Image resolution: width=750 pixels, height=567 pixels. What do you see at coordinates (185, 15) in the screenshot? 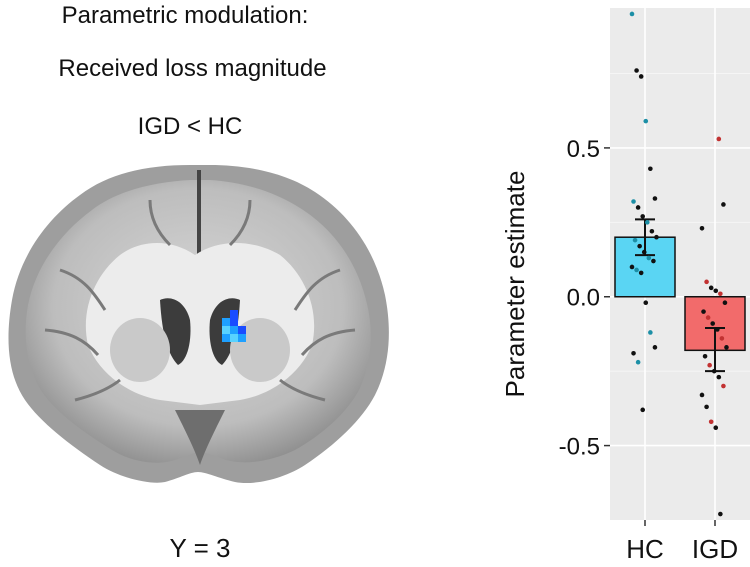
I see `figure-title-line1: Parametric modulation:` at bounding box center [185, 15].